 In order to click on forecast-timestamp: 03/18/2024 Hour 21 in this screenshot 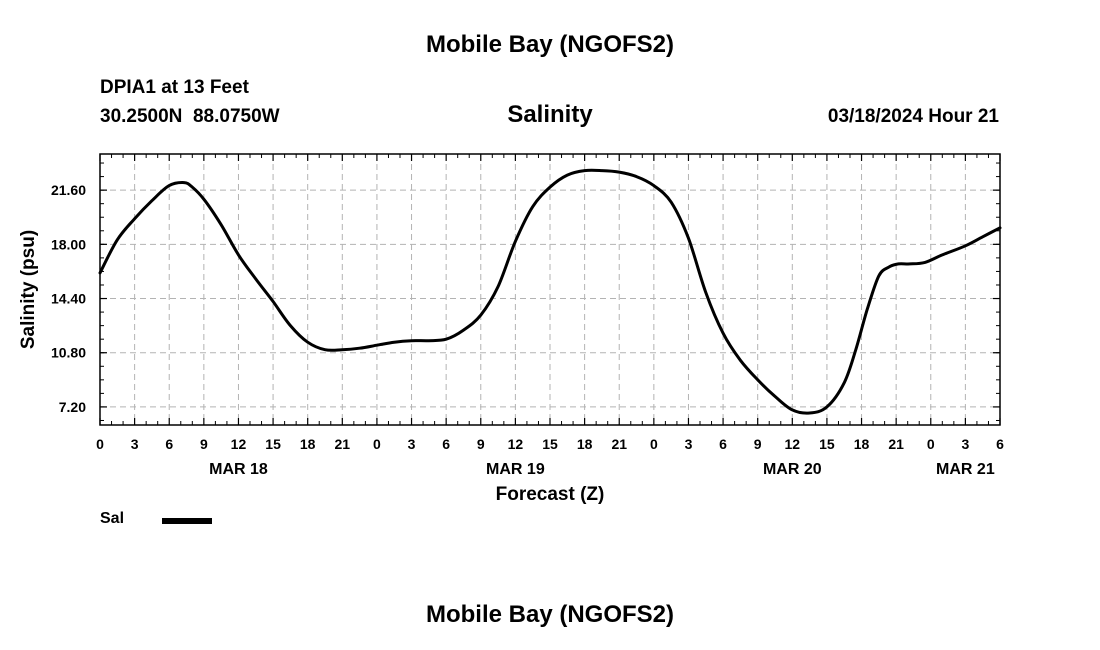, I will do `click(913, 116)`.